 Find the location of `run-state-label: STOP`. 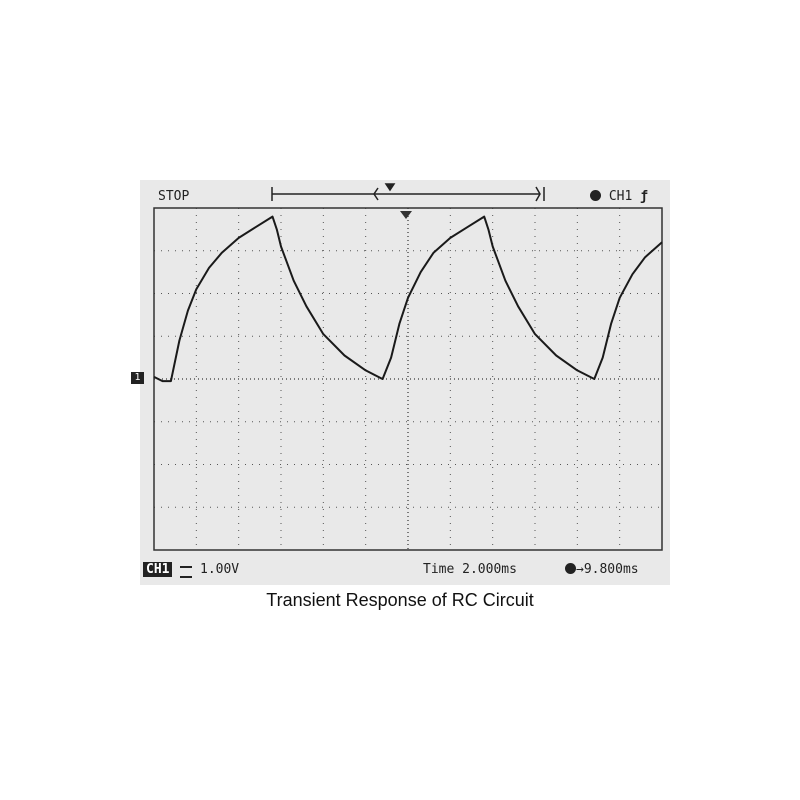

run-state-label: STOP is located at coordinates (174, 196).